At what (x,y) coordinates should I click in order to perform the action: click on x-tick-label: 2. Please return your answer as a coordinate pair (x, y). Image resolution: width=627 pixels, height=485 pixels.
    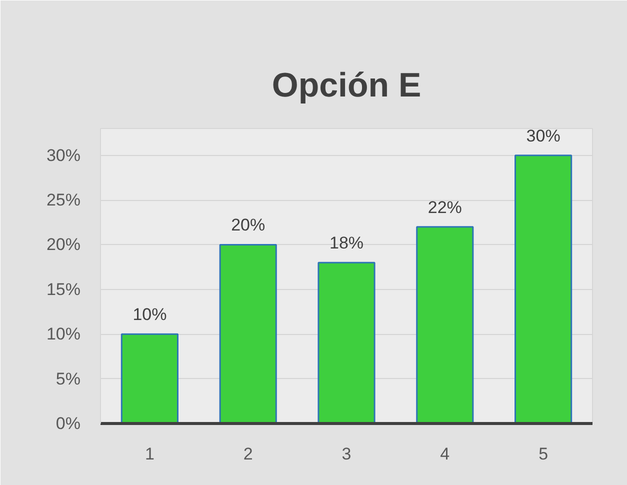
    Looking at the image, I should click on (248, 454).